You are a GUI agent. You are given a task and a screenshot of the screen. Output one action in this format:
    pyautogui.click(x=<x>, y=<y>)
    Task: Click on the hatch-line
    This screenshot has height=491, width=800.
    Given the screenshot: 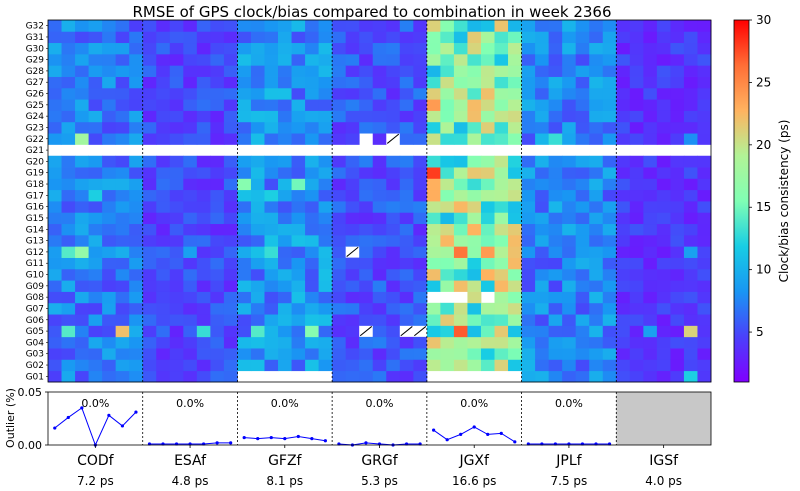 What is the action you would take?
    pyautogui.click(x=420, y=331)
    